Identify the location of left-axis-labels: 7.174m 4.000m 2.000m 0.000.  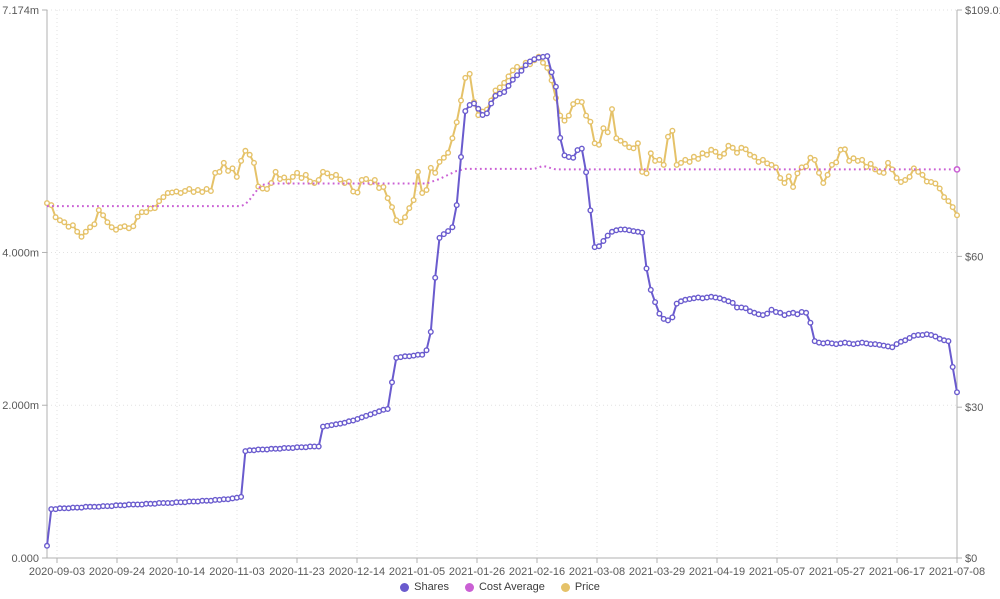
(24, 285).